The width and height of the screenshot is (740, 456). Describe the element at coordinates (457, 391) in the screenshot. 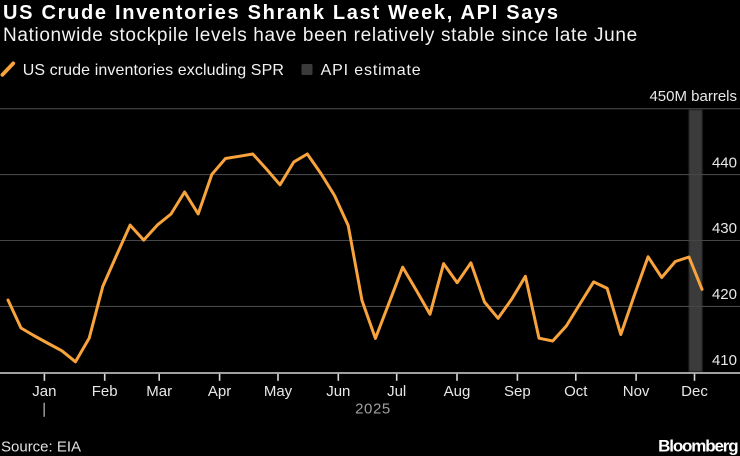

I see `svg-text: Aug` at that location.